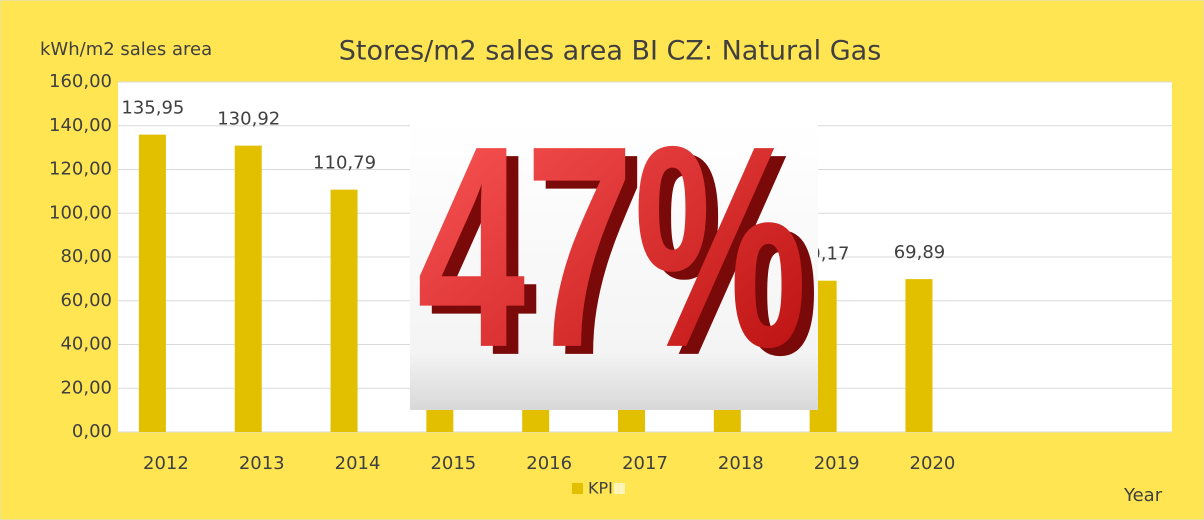 This screenshot has height=520, width=1204. Describe the element at coordinates (80, 212) in the screenshot. I see `y-tick-label: 100,00` at that location.